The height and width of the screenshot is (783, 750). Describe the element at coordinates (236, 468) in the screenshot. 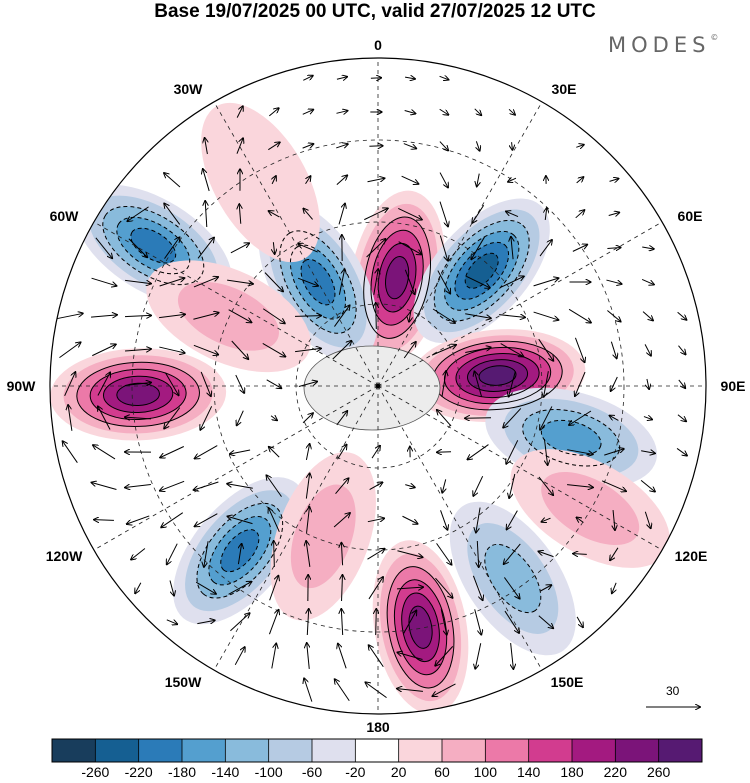

I see `meridian-line` at that location.